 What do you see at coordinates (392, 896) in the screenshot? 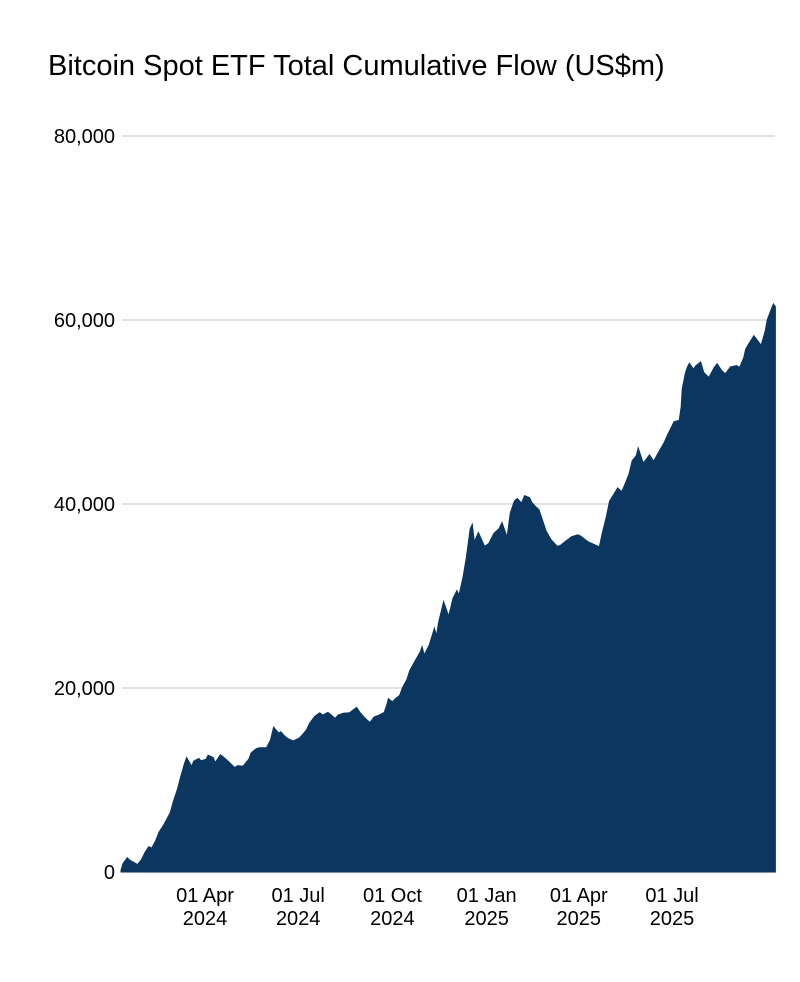
I see `x-axis-tick-label-line1: 01 Oct` at bounding box center [392, 896].